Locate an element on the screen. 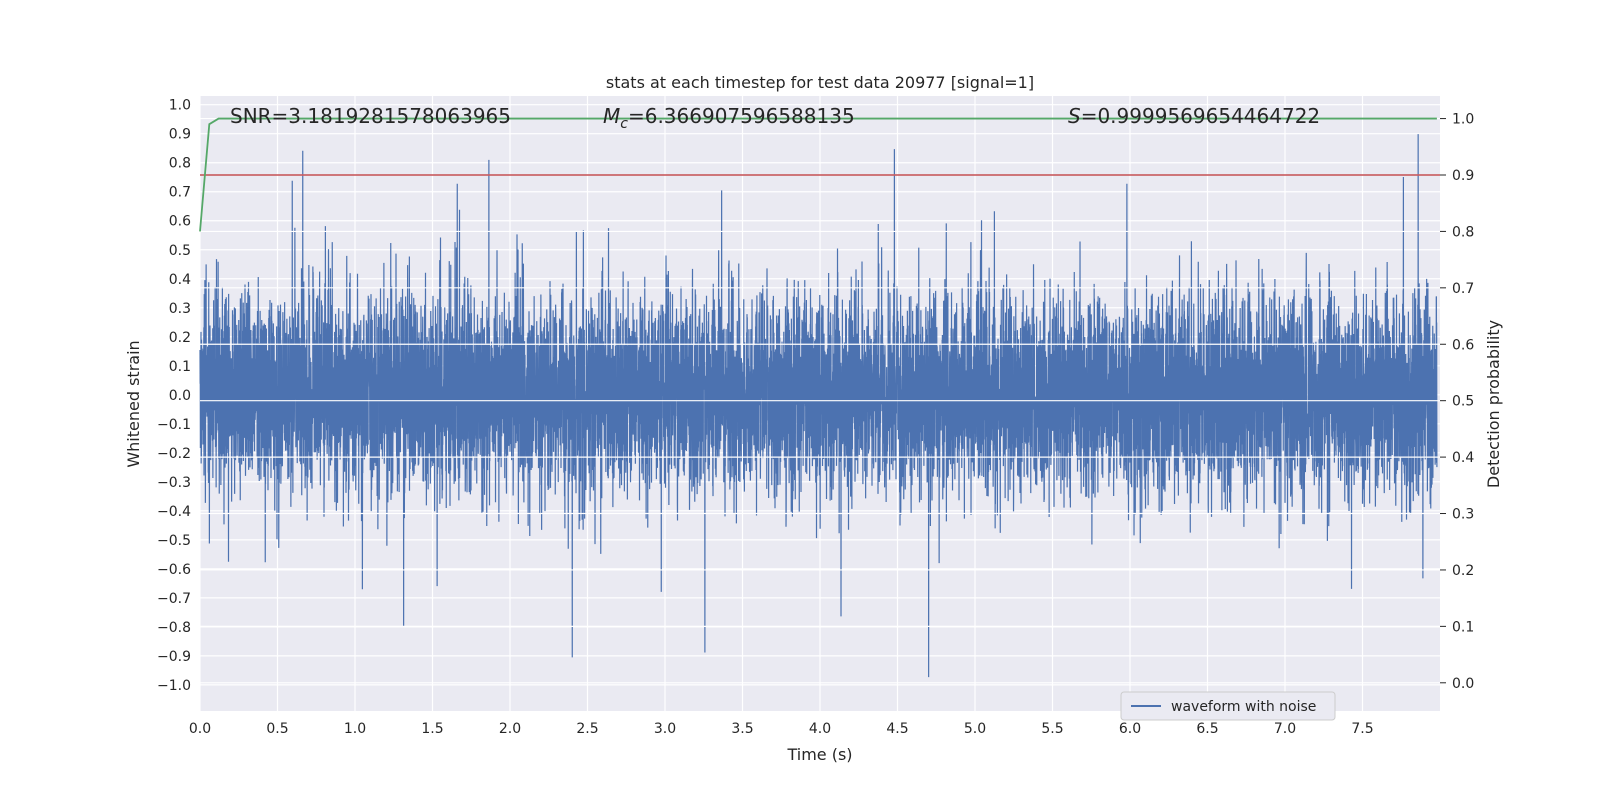 This screenshot has height=800, width=1600. chirp-mass-value: =6.366907596588135 is located at coordinates (741, 116).